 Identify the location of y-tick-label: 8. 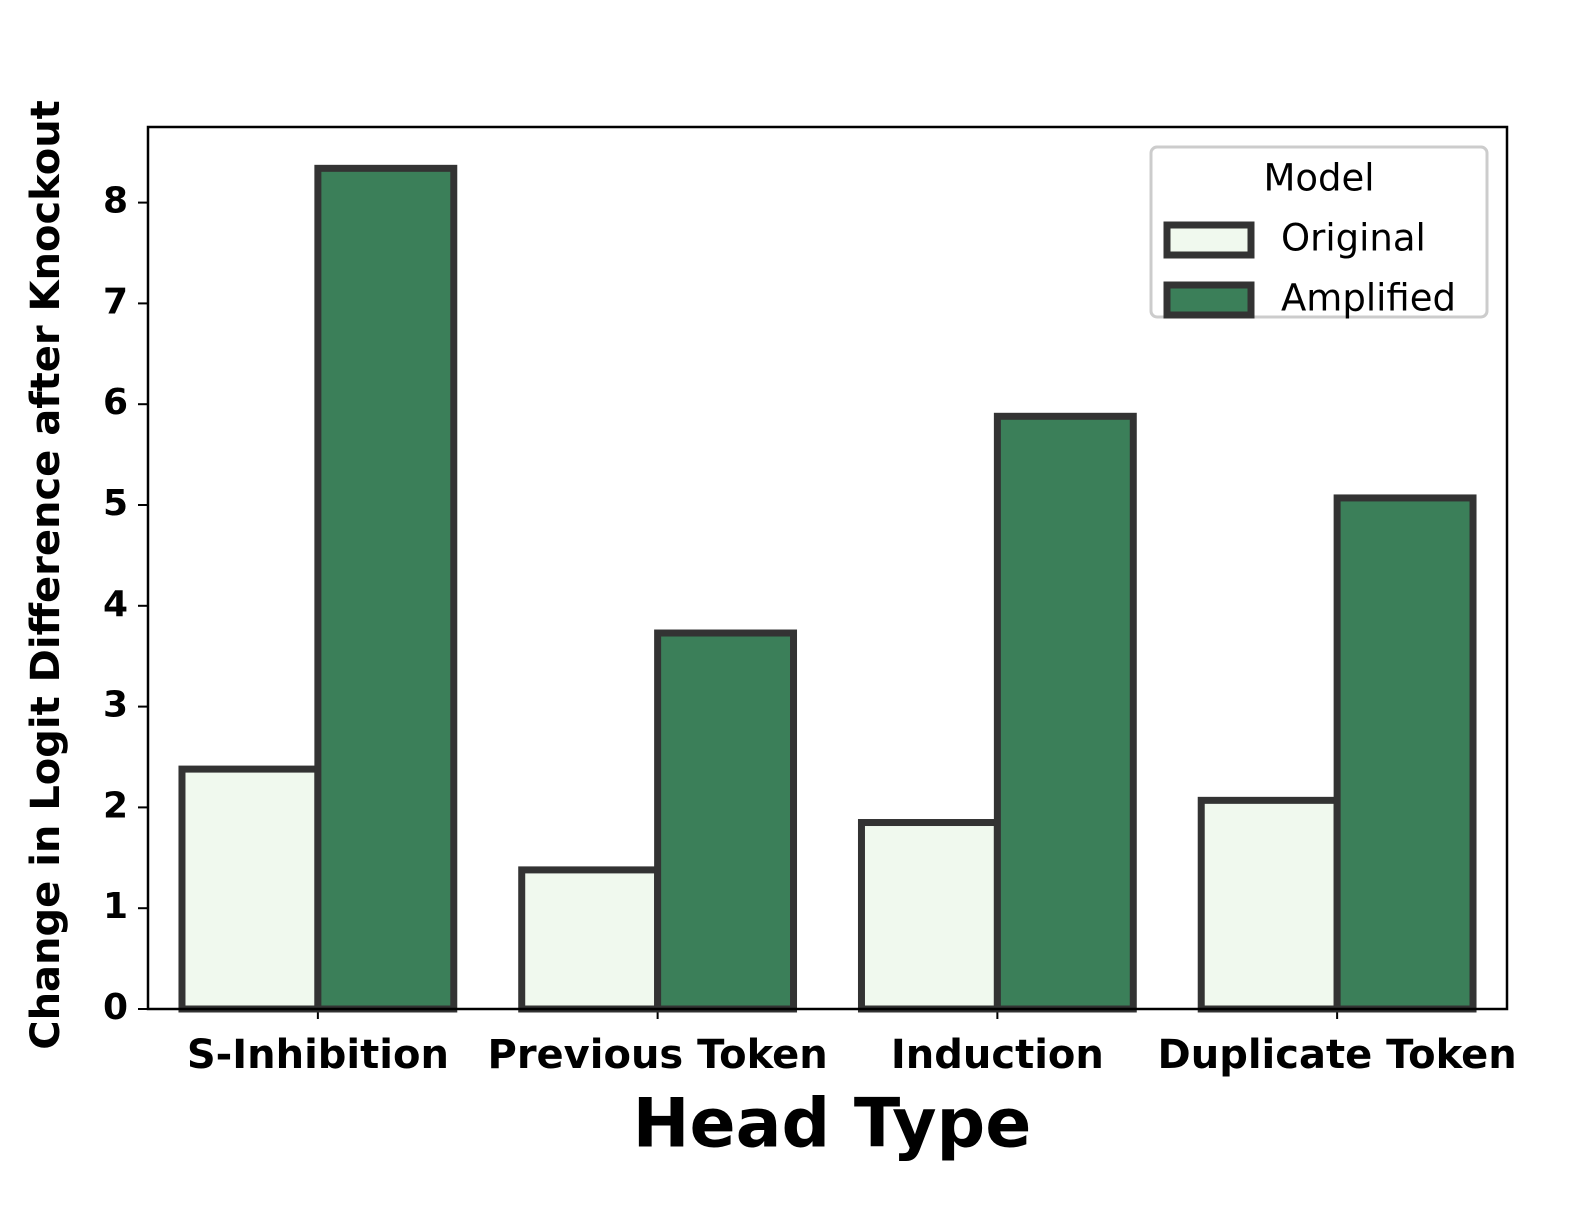
(115, 201).